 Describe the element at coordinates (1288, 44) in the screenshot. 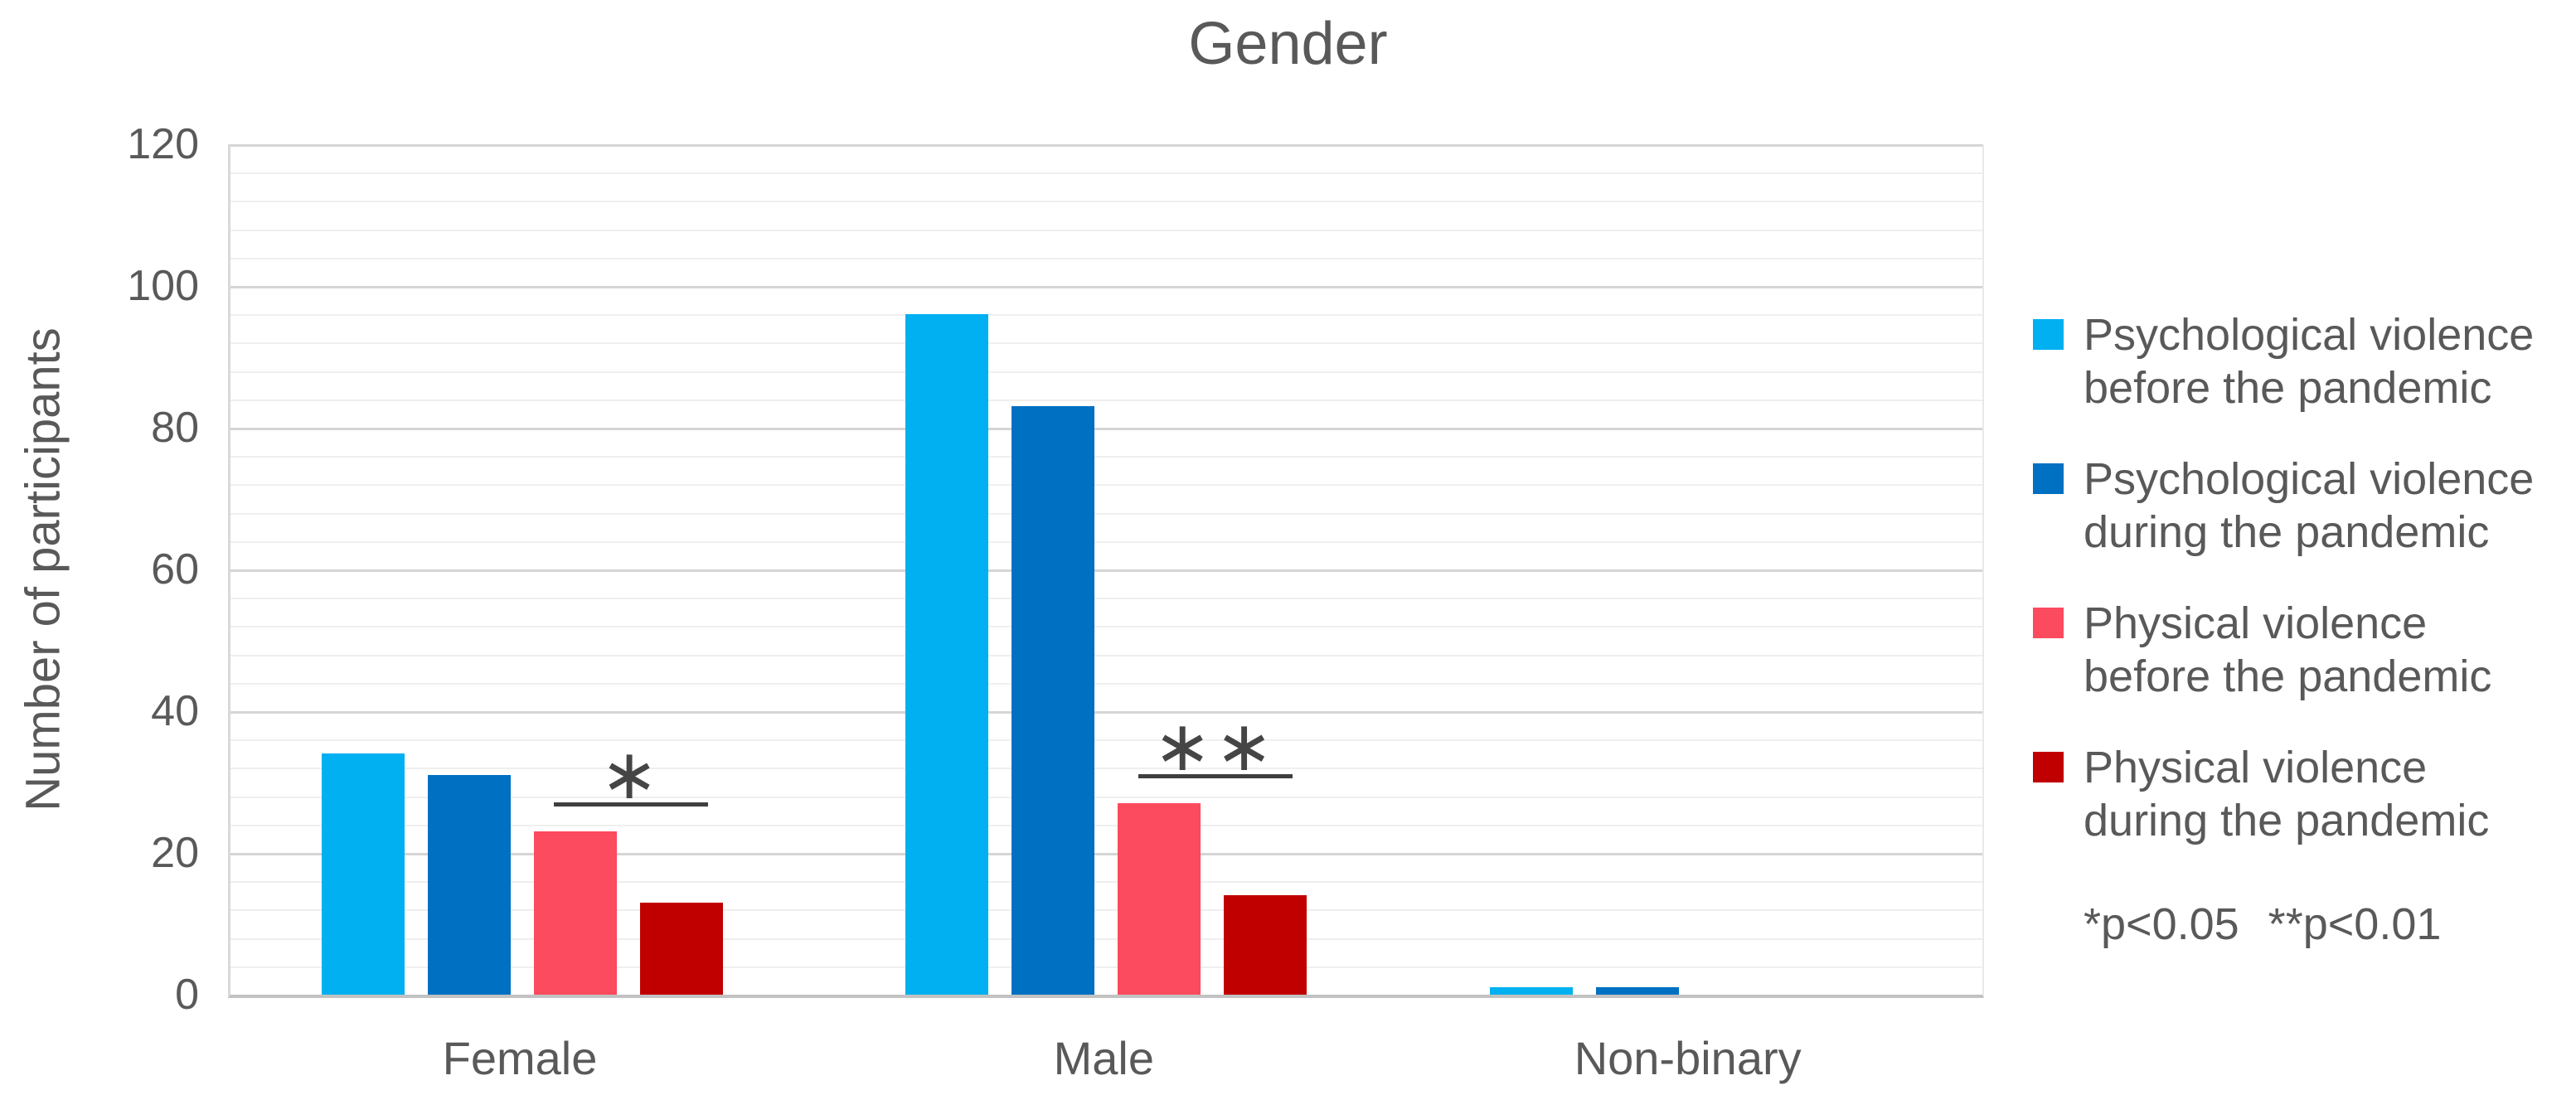

I see `chart-title: Gender` at that location.